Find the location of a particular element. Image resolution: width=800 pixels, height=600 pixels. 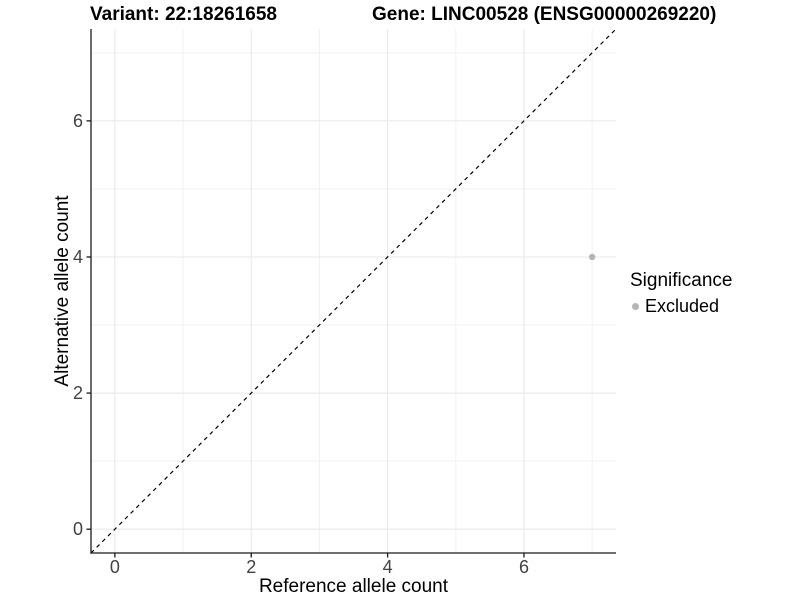

x-tick-label: 6 is located at coordinates (524, 567).